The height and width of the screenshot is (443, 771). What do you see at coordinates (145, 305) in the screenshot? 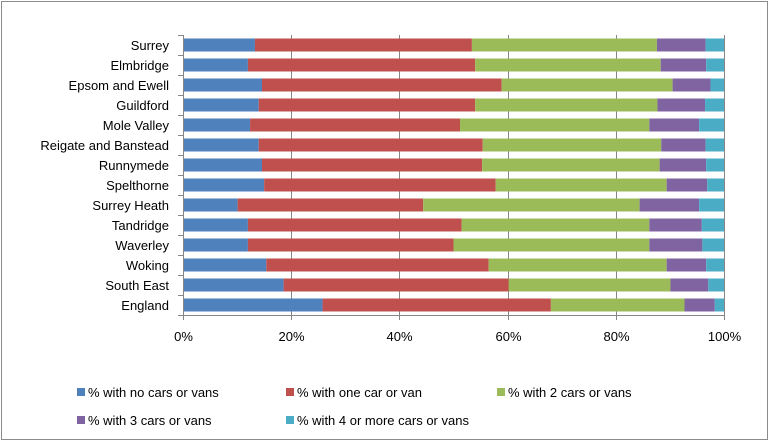
I see `category-label: England` at bounding box center [145, 305].